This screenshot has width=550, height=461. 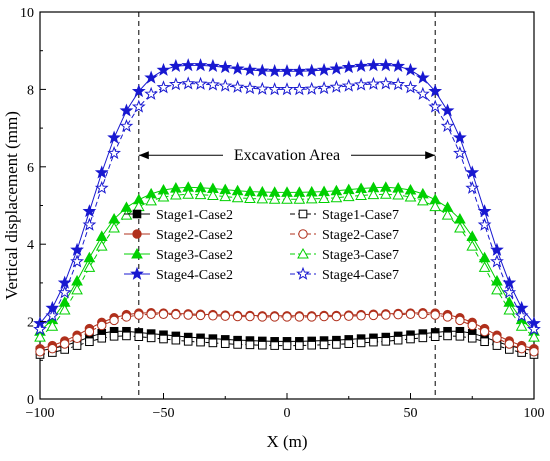 I want to click on legend-label: Stage4-Case7, so click(x=360, y=275).